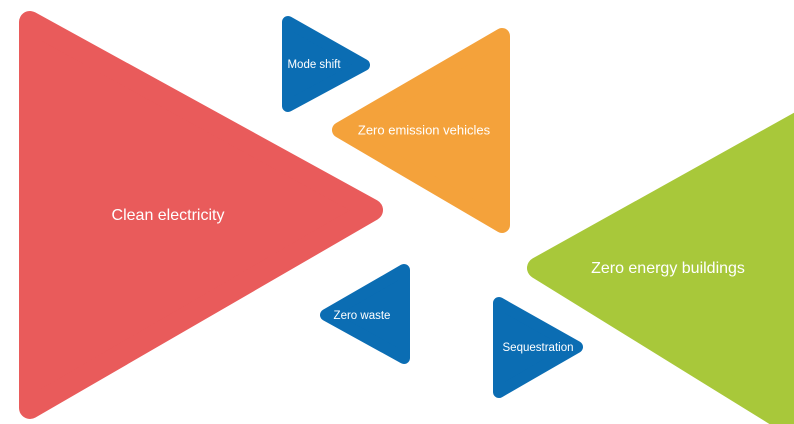 The image size is (794, 424). What do you see at coordinates (668, 268) in the screenshot?
I see `node-label: Zero energy buildings` at bounding box center [668, 268].